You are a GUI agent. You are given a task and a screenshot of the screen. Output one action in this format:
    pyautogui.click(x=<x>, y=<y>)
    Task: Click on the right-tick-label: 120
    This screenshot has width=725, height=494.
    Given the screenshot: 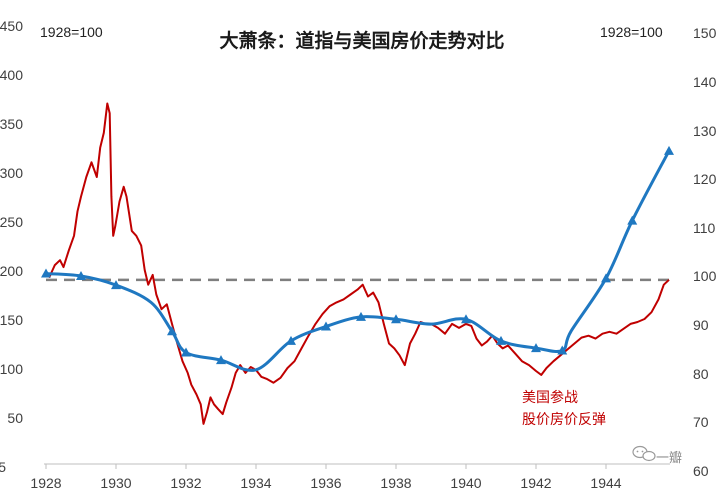 What is the action you would take?
    pyautogui.click(x=705, y=179)
    